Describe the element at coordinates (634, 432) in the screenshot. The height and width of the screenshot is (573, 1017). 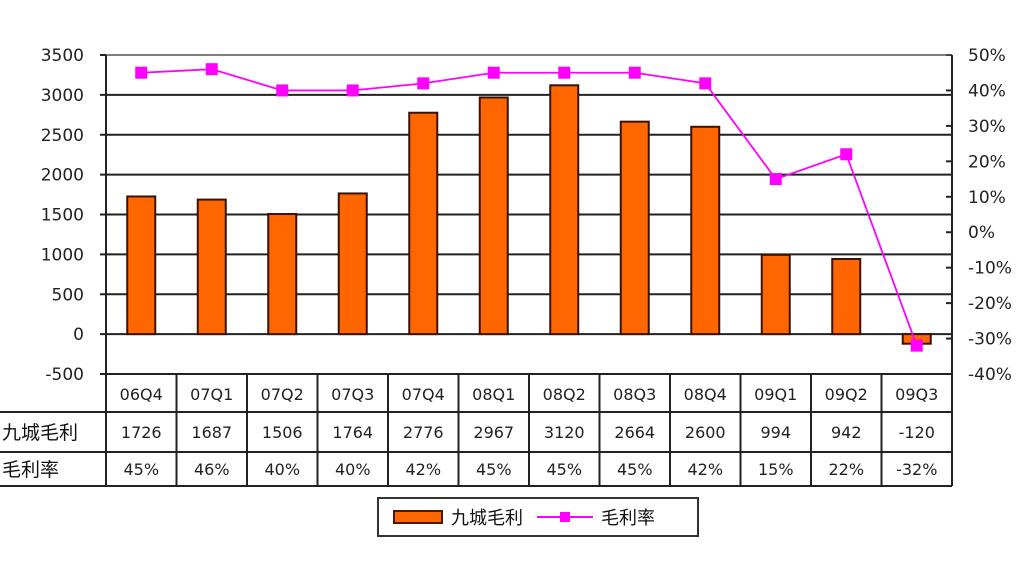
I see `table-cell: 2664` at that location.